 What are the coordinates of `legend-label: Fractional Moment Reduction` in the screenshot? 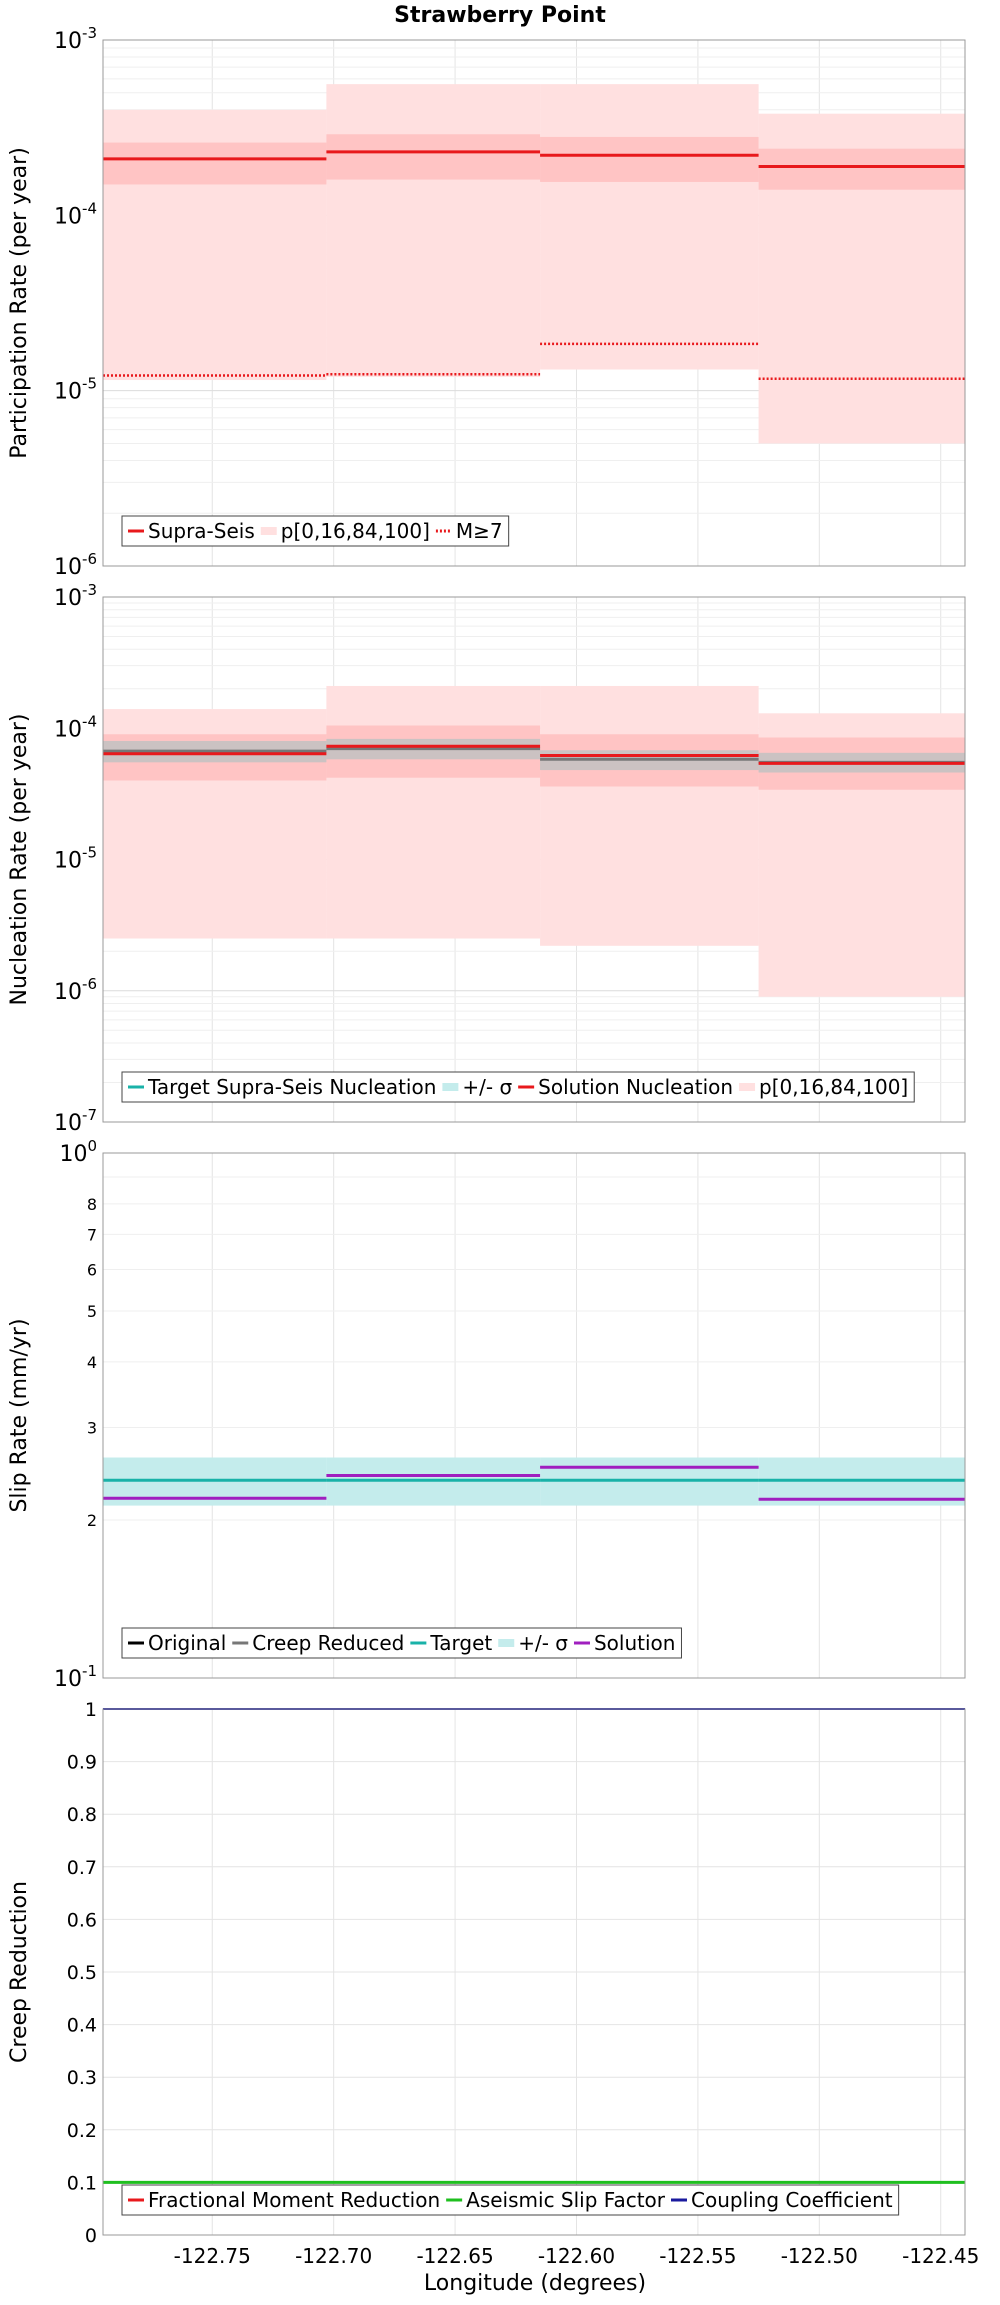 It's located at (294, 2200).